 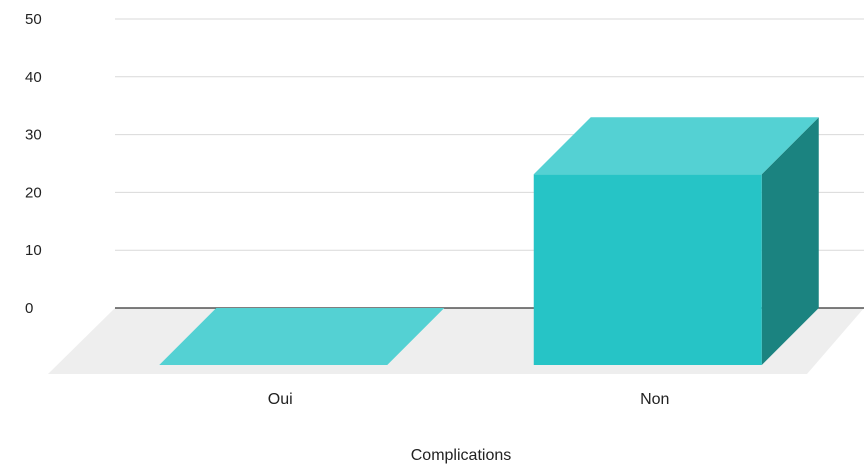 I want to click on bar-side-face, so click(x=790, y=241).